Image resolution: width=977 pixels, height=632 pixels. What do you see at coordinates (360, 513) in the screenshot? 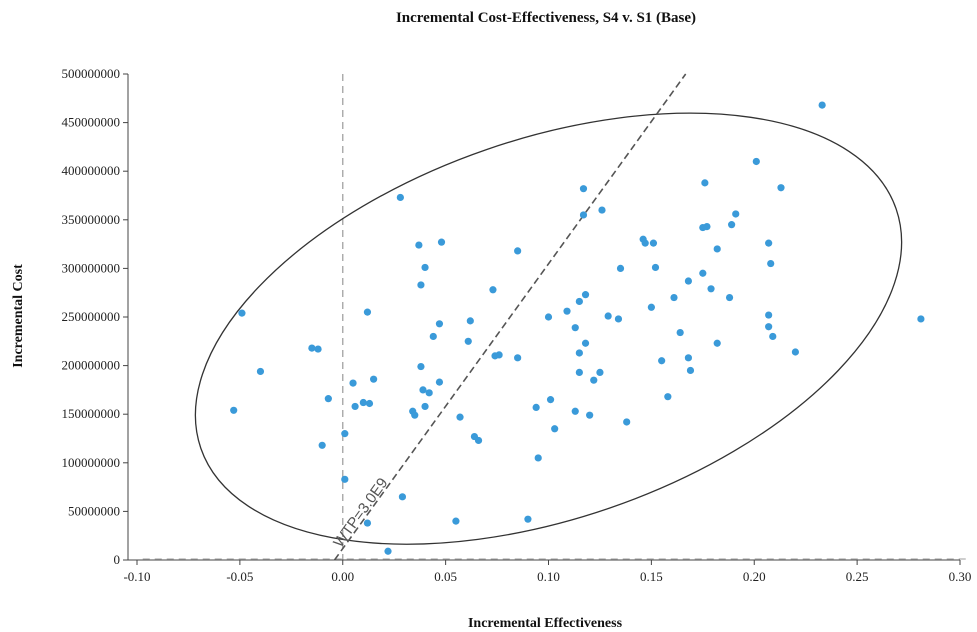
I see `wtp-label: WTP=3.0E9` at bounding box center [360, 513].